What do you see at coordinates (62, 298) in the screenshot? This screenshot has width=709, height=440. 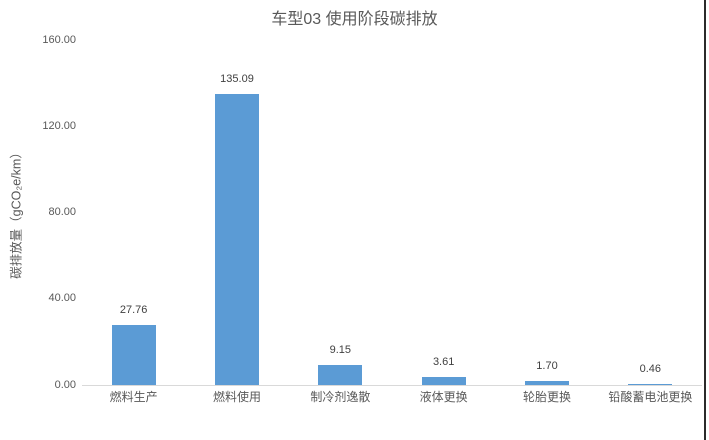 I see `y-tick-label: 40.00` at bounding box center [62, 298].